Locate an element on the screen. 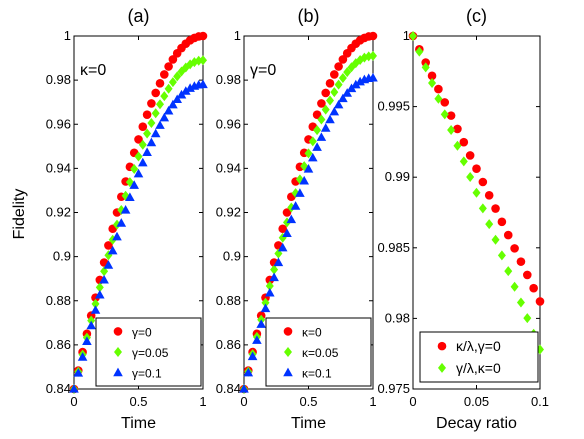 This screenshot has height=439, width=584. legend-label: γ/λ,κ=0 is located at coordinates (478, 368).